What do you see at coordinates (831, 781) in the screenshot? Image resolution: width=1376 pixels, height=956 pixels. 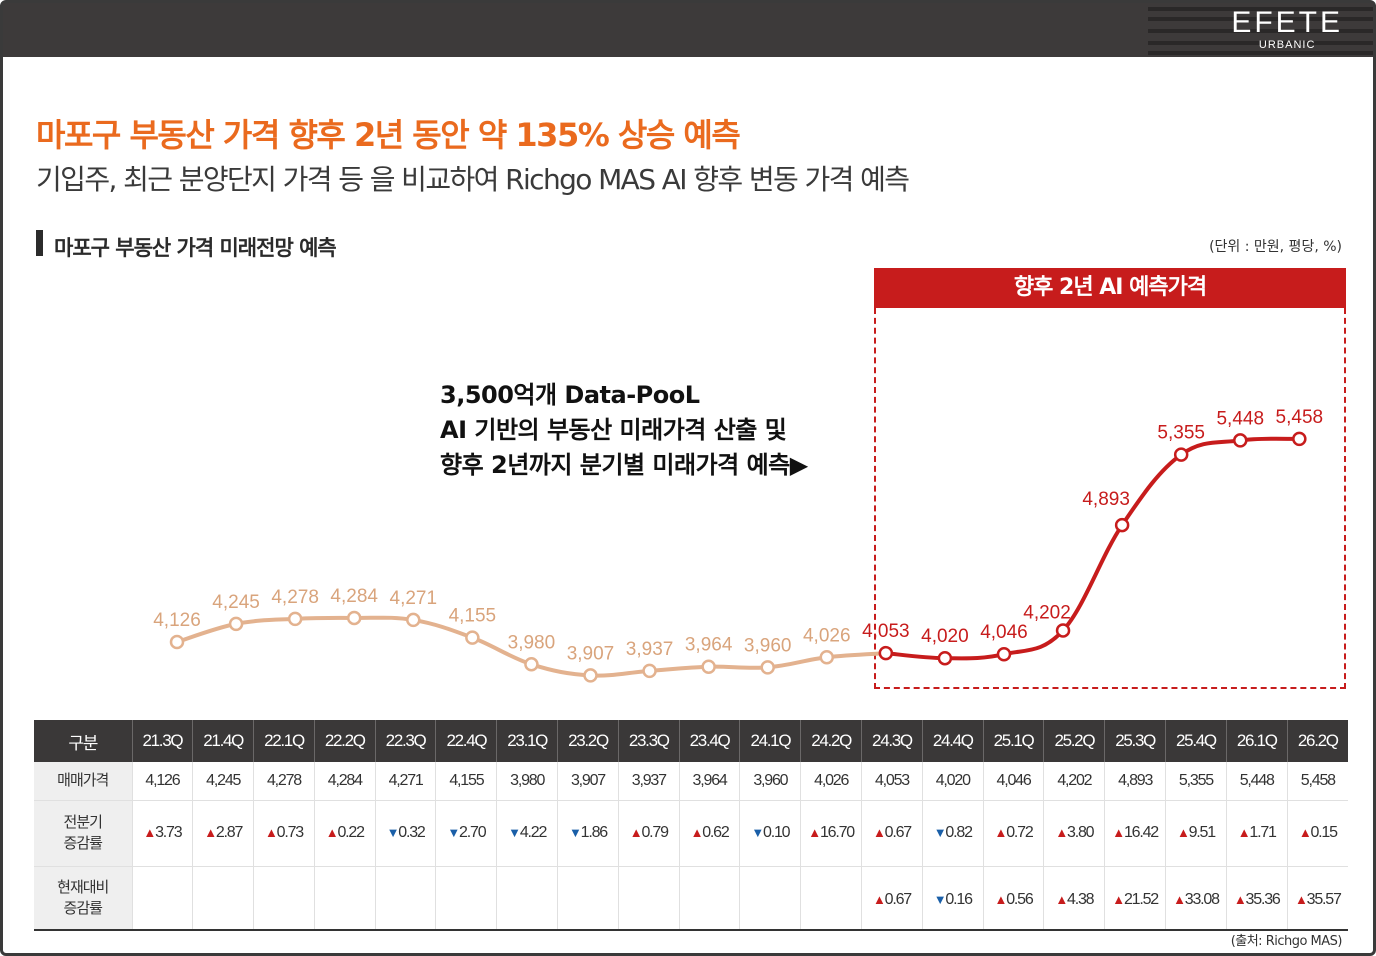 I see `table-cell-price: 4,026` at bounding box center [831, 781].